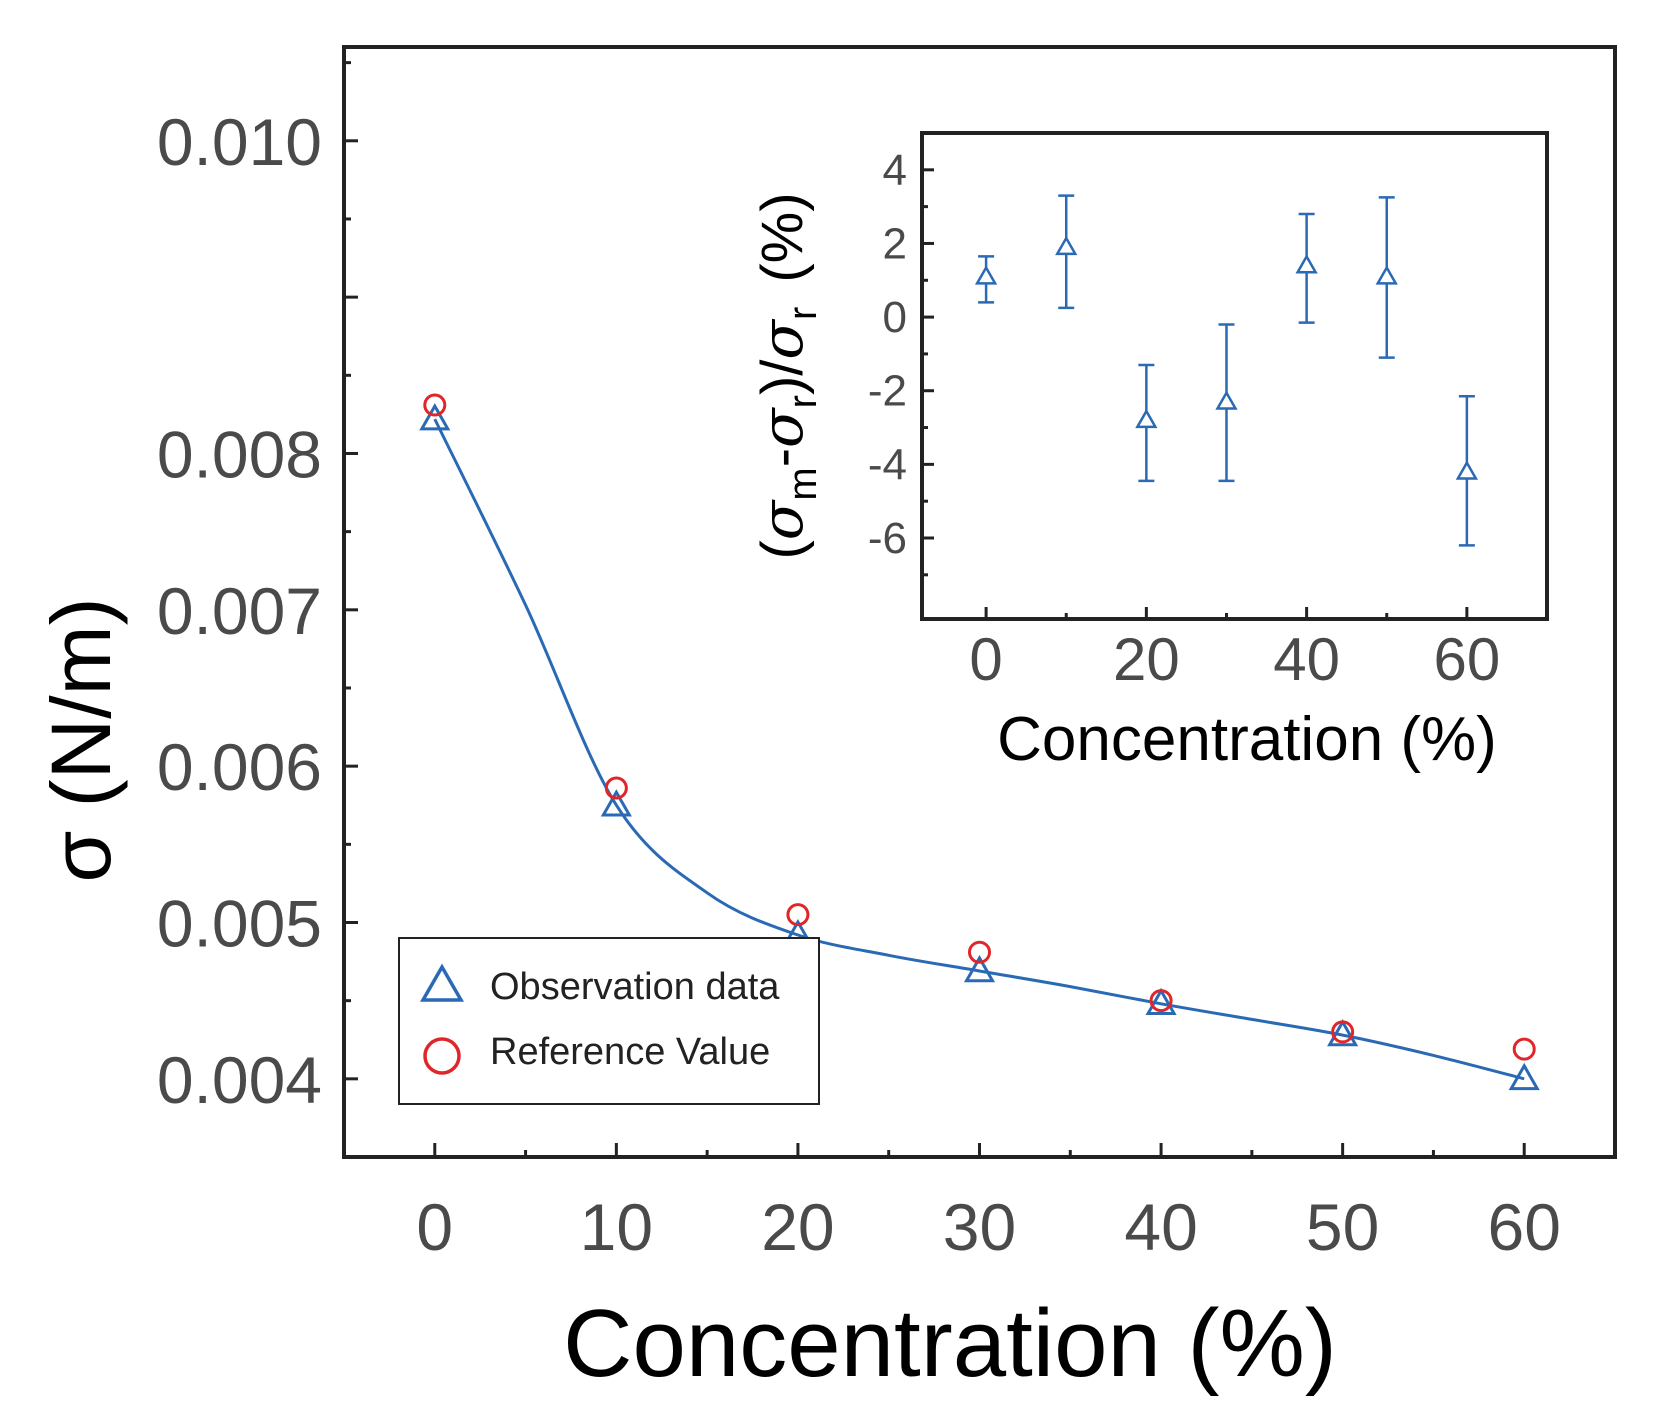  I want to click on inset-y-tick-label: 2, so click(895, 243).